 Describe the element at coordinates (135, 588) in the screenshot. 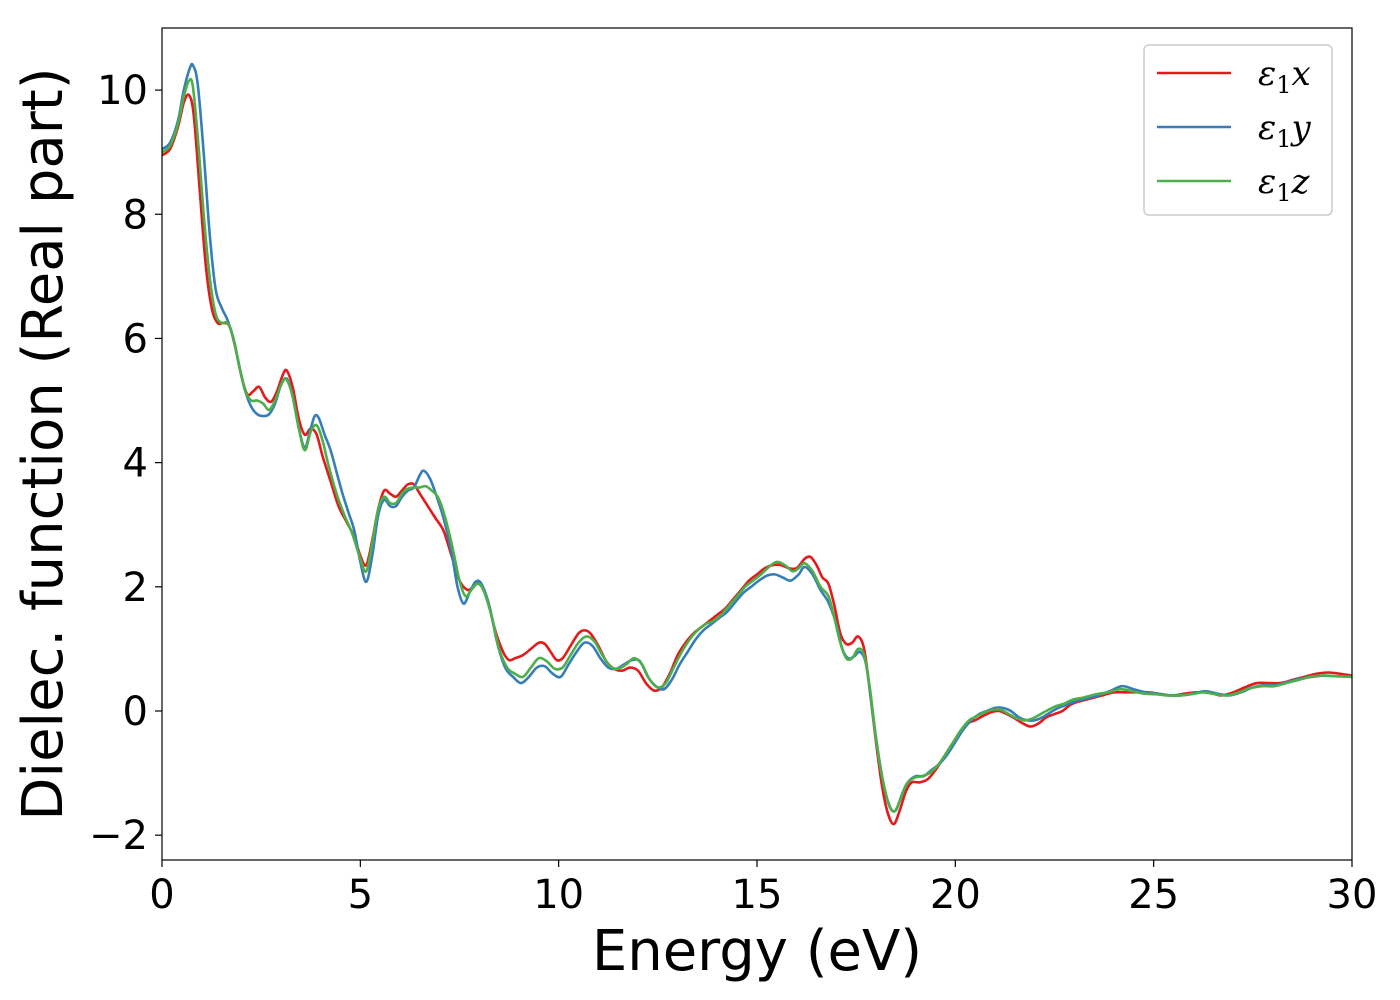

I see `y-tick-label: 2` at that location.